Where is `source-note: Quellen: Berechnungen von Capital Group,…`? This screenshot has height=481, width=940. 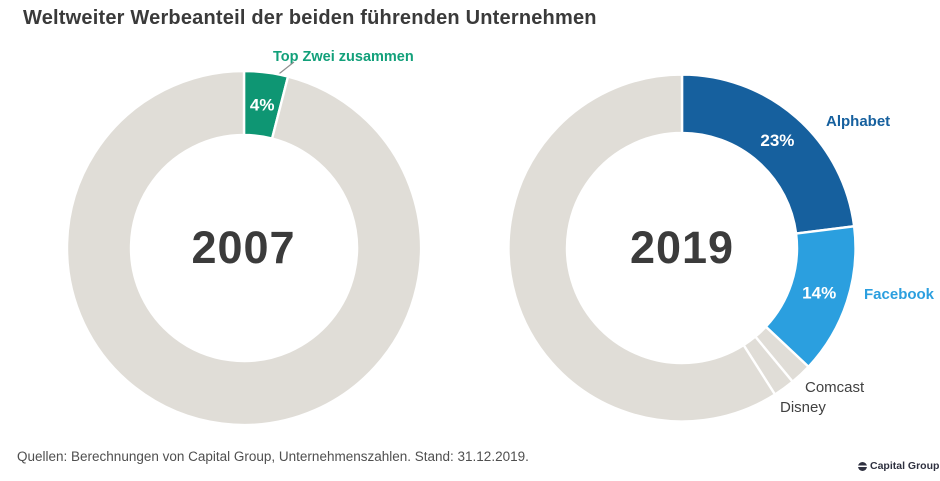
source-note: Quellen: Berechnungen von Capital Group,… is located at coordinates (273, 456).